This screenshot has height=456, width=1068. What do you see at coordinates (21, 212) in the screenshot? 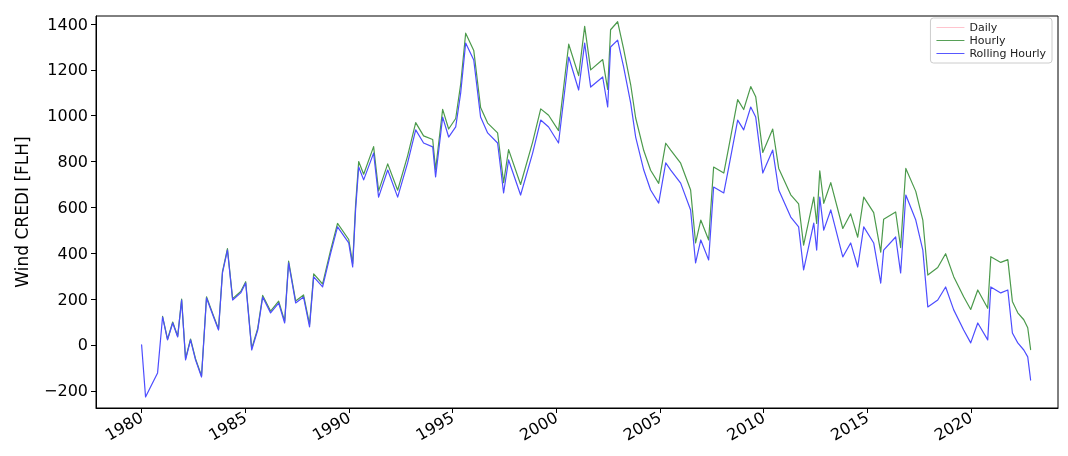
I see `y-axis-title: Wind CREDI [FLH]` at bounding box center [21, 212].